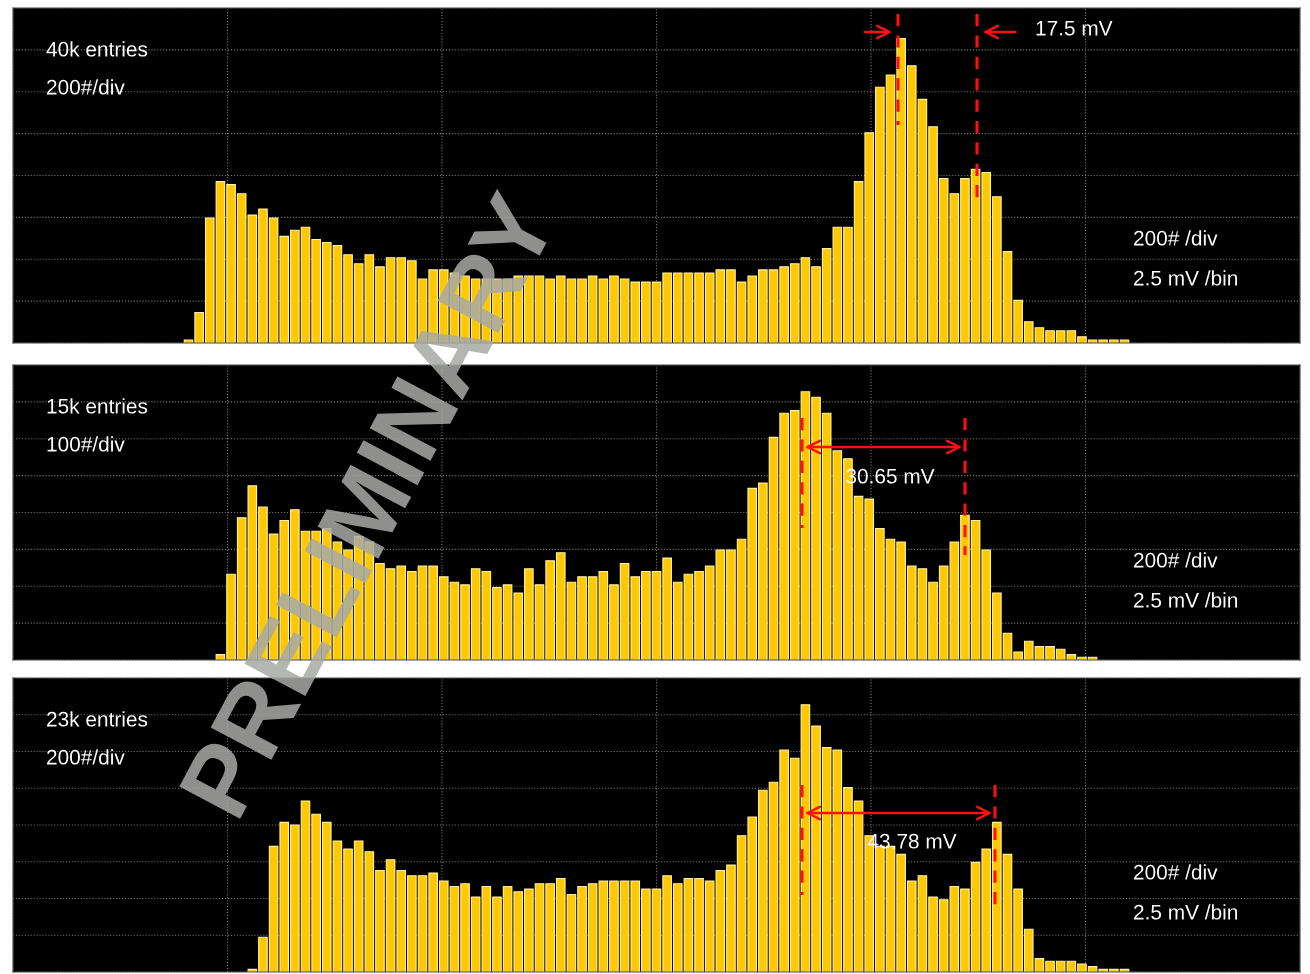  What do you see at coordinates (97, 719) in the screenshot?
I see `text: 23k entries` at bounding box center [97, 719].